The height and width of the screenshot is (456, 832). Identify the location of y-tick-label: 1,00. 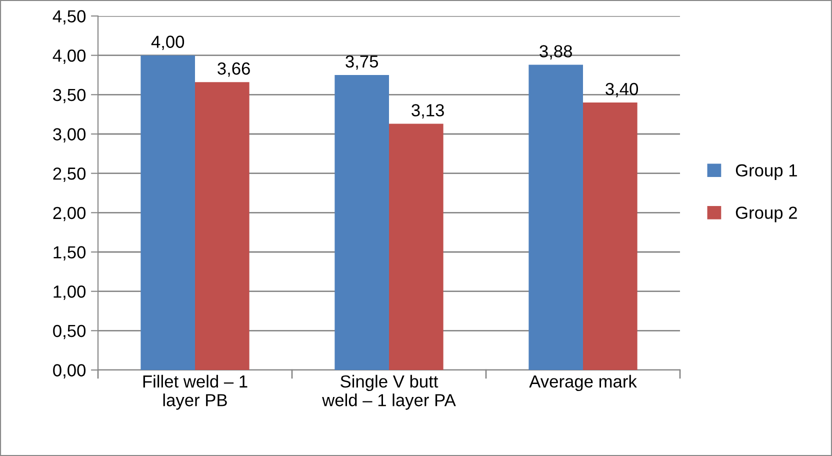
(70, 293).